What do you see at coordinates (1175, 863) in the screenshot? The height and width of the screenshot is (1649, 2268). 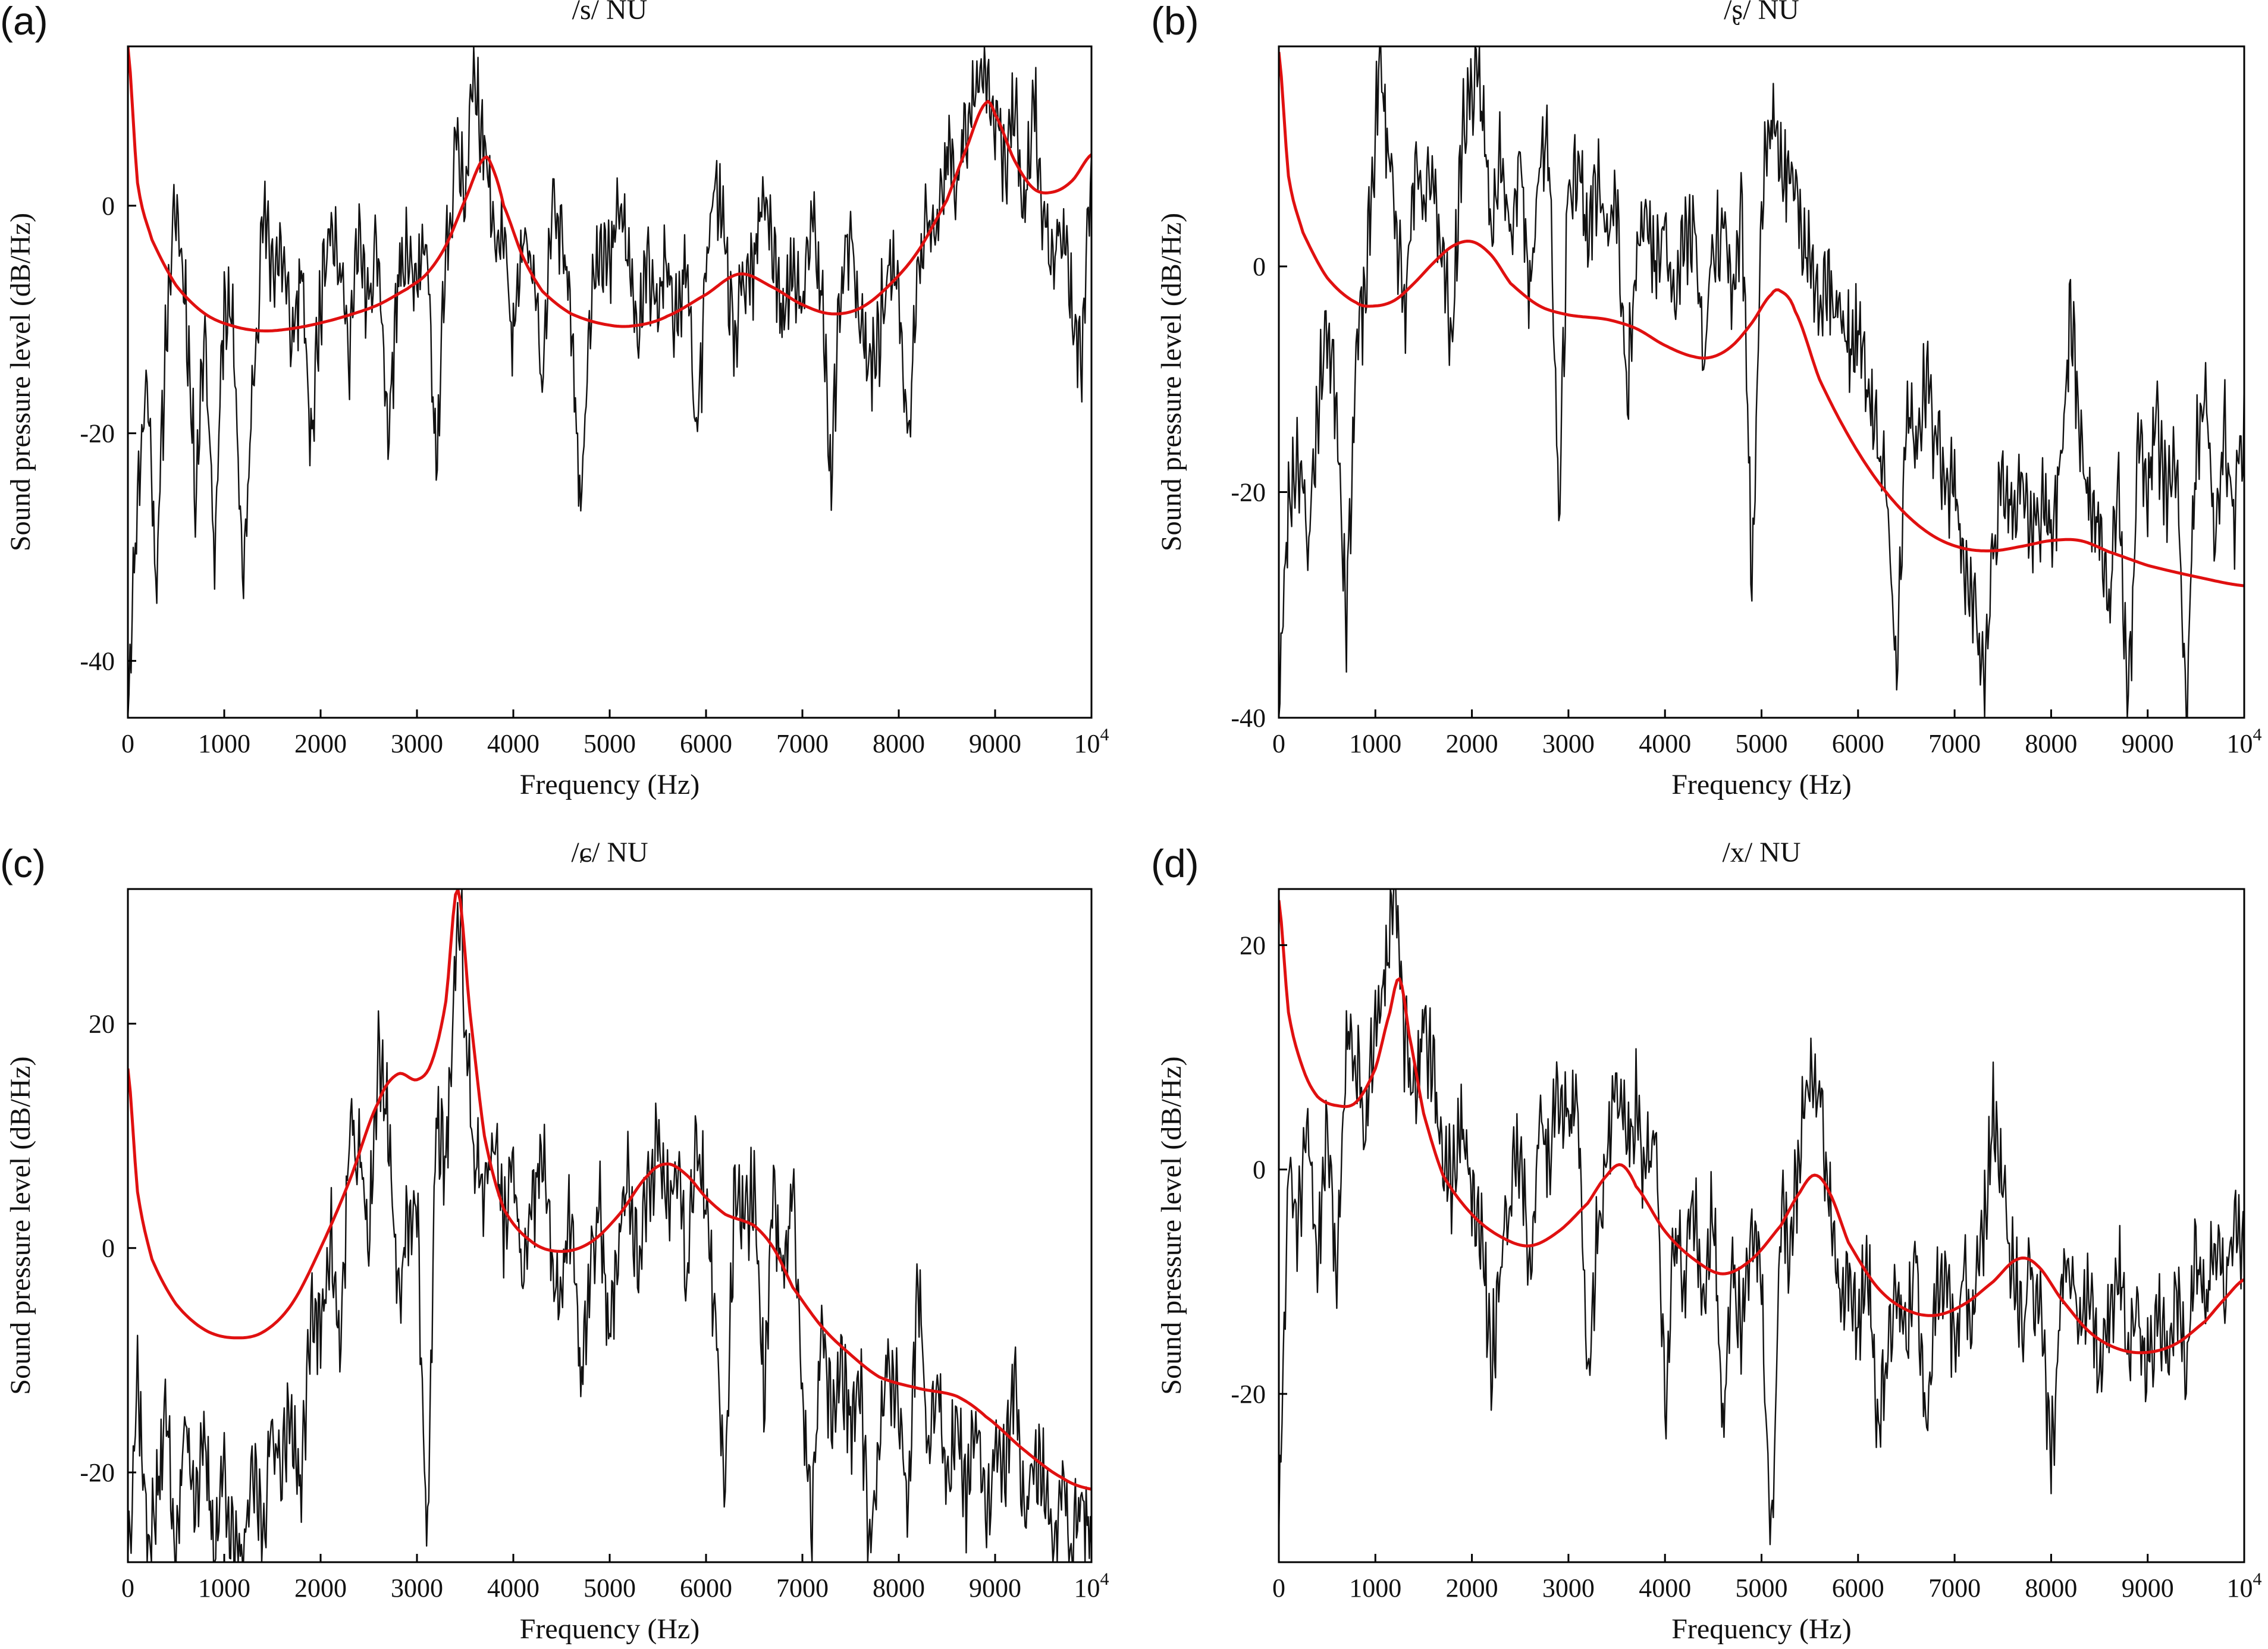 I see `panel-label: (d)` at bounding box center [1175, 863].